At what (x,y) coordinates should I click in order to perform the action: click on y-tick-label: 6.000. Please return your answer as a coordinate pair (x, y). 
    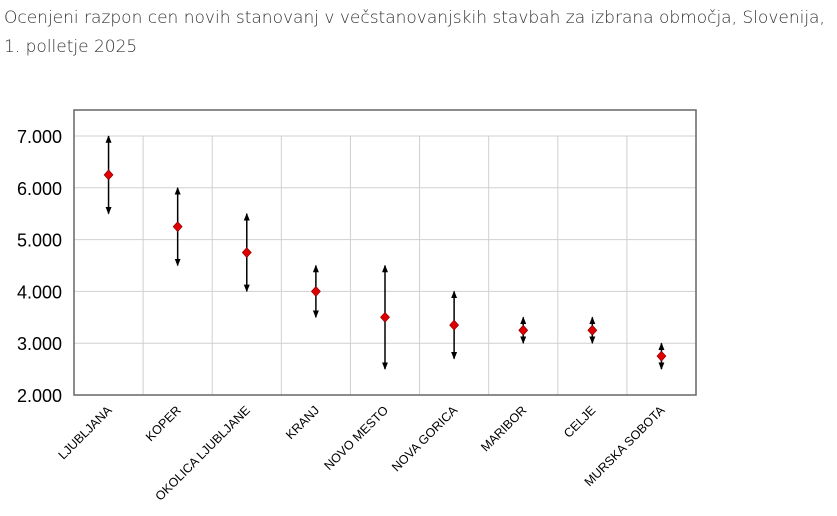
    Looking at the image, I should click on (39, 189).